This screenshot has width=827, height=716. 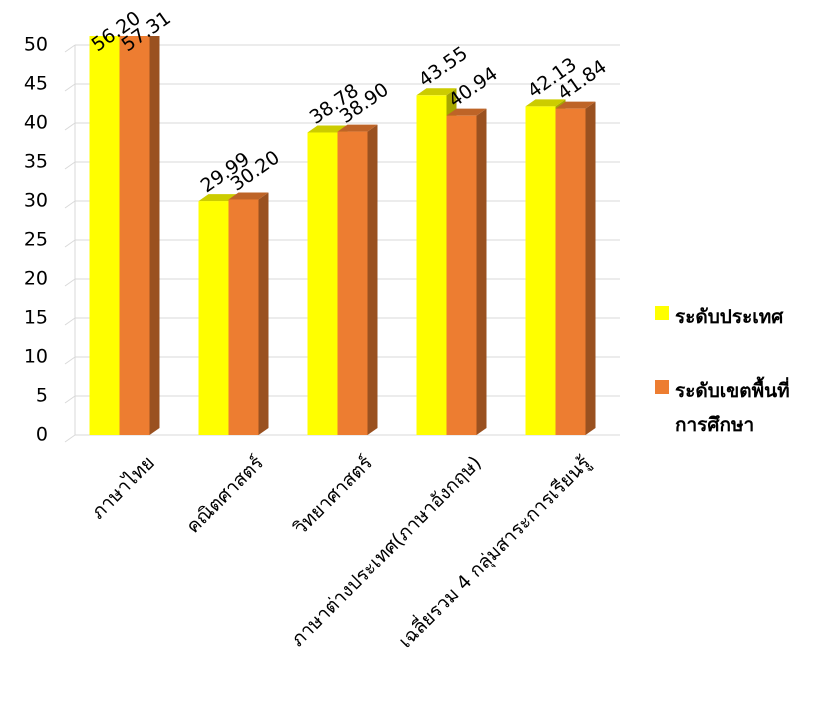 What do you see at coordinates (42, 435) in the screenshot?
I see `y-tick-label: 0` at bounding box center [42, 435].